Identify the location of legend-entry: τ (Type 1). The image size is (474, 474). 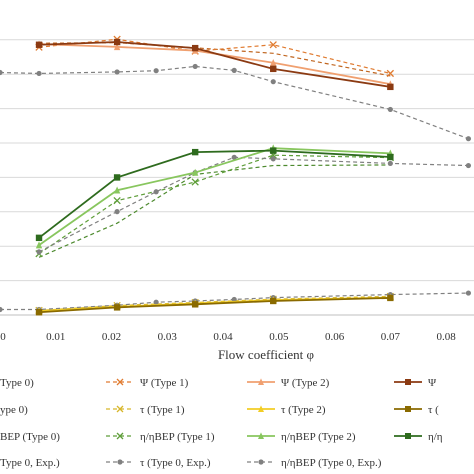
(145, 410).